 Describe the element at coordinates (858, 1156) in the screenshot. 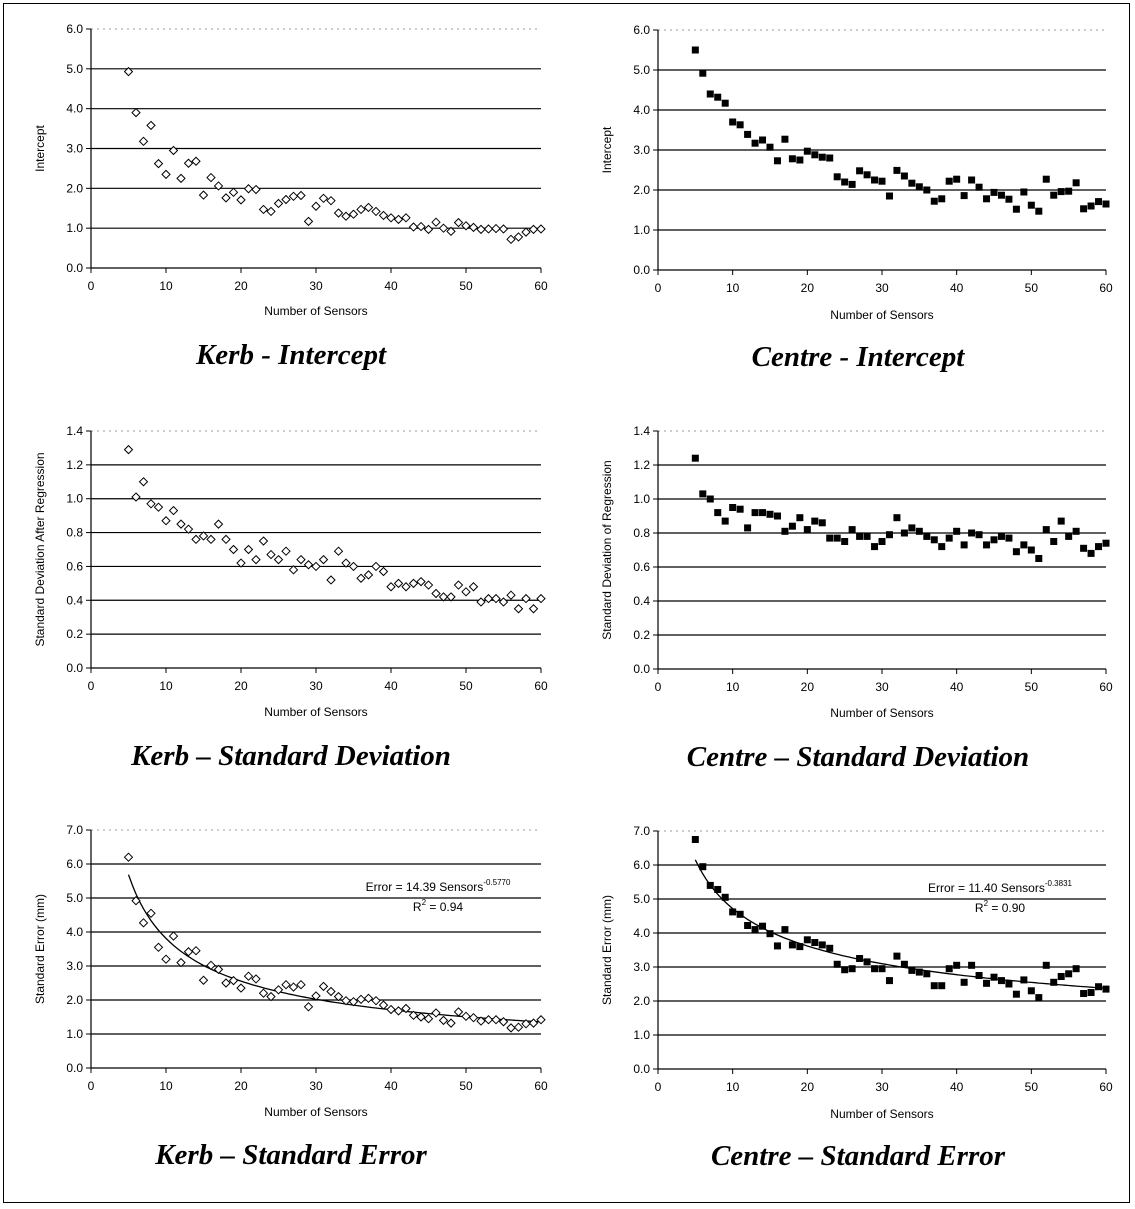

I see `chart-caption: Centre – Standard Error` at that location.